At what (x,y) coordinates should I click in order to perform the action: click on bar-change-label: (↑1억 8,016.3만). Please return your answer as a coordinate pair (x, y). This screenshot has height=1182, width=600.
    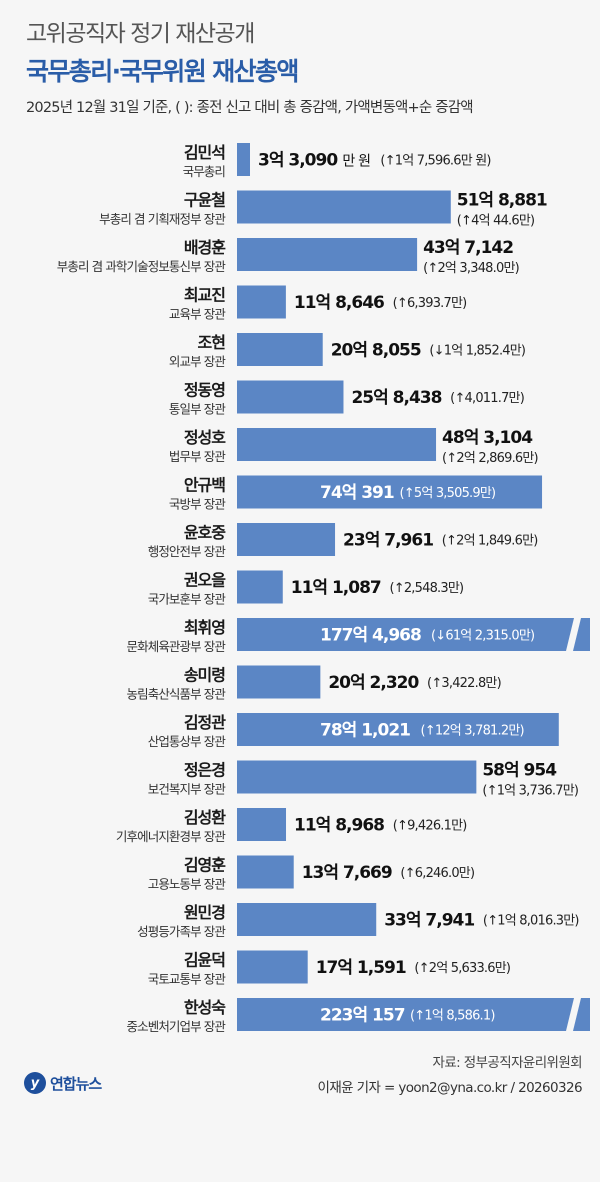
    Looking at the image, I should click on (531, 921).